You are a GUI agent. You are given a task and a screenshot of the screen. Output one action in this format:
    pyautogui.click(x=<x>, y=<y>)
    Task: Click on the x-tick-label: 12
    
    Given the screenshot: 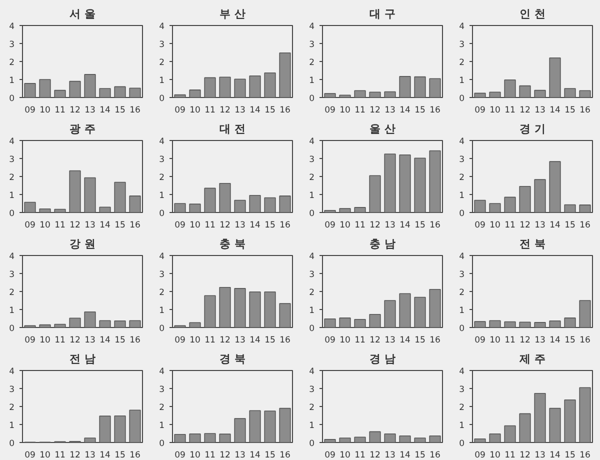 What is the action you would take?
    pyautogui.click(x=375, y=341)
    